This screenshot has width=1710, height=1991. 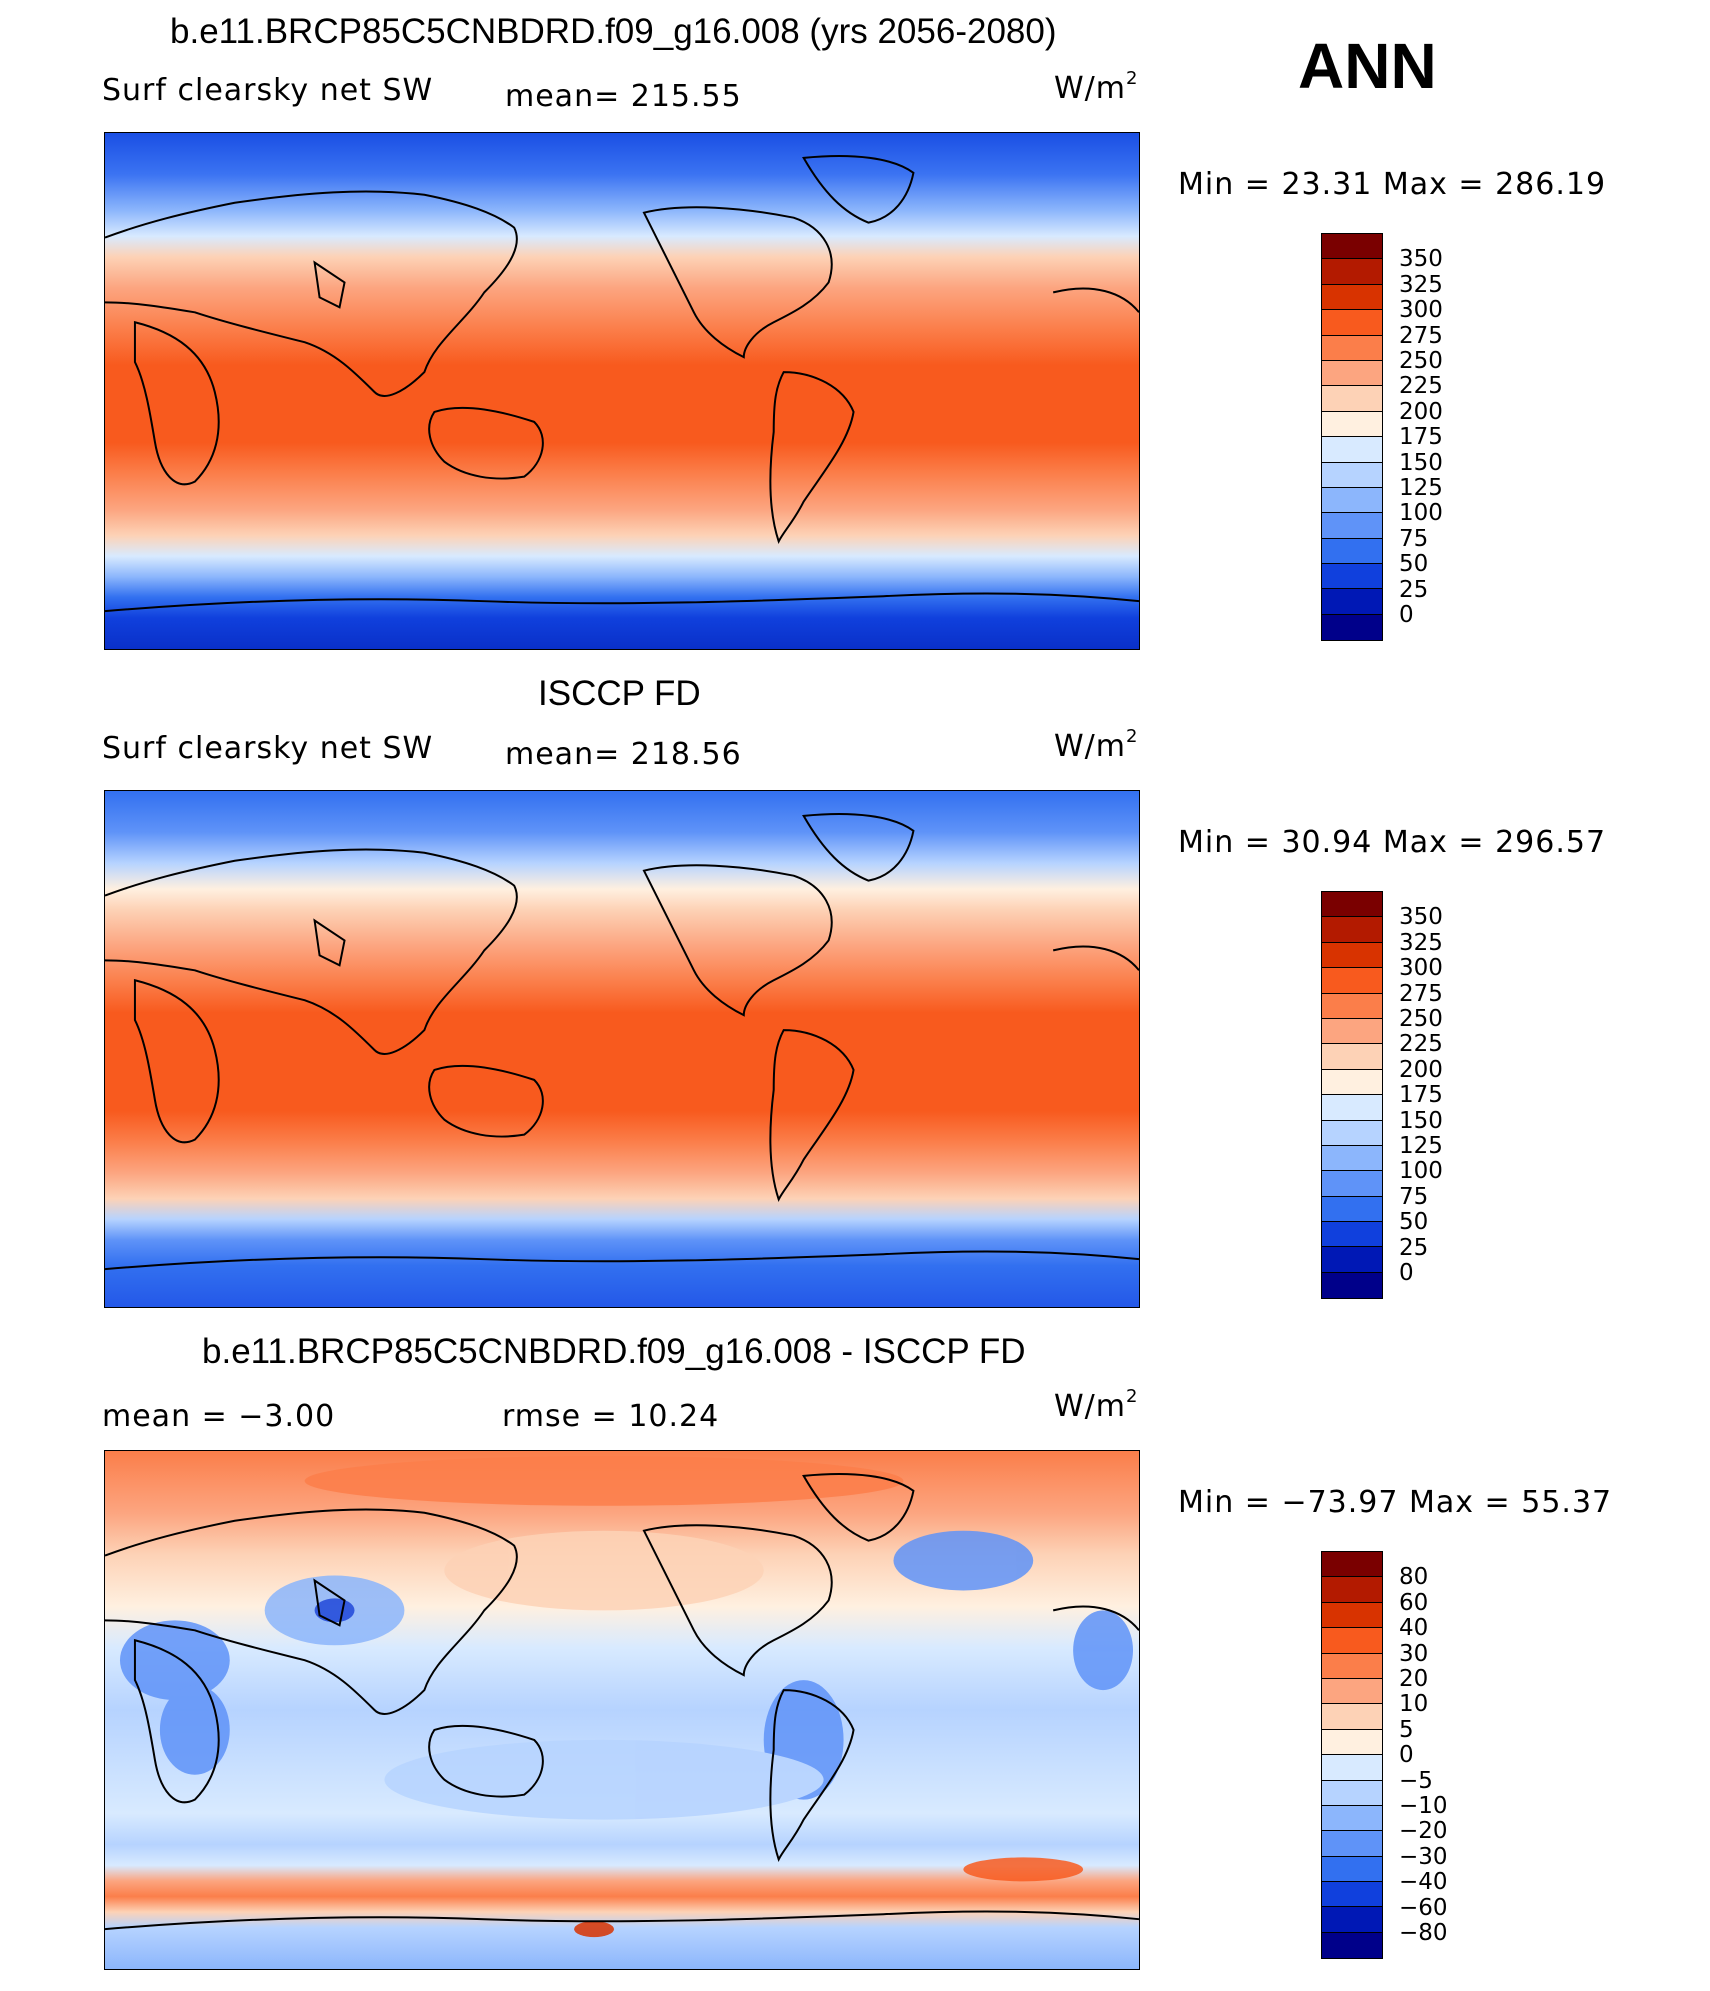 I want to click on panel2-coastlines, so click(x=622, y=1042).